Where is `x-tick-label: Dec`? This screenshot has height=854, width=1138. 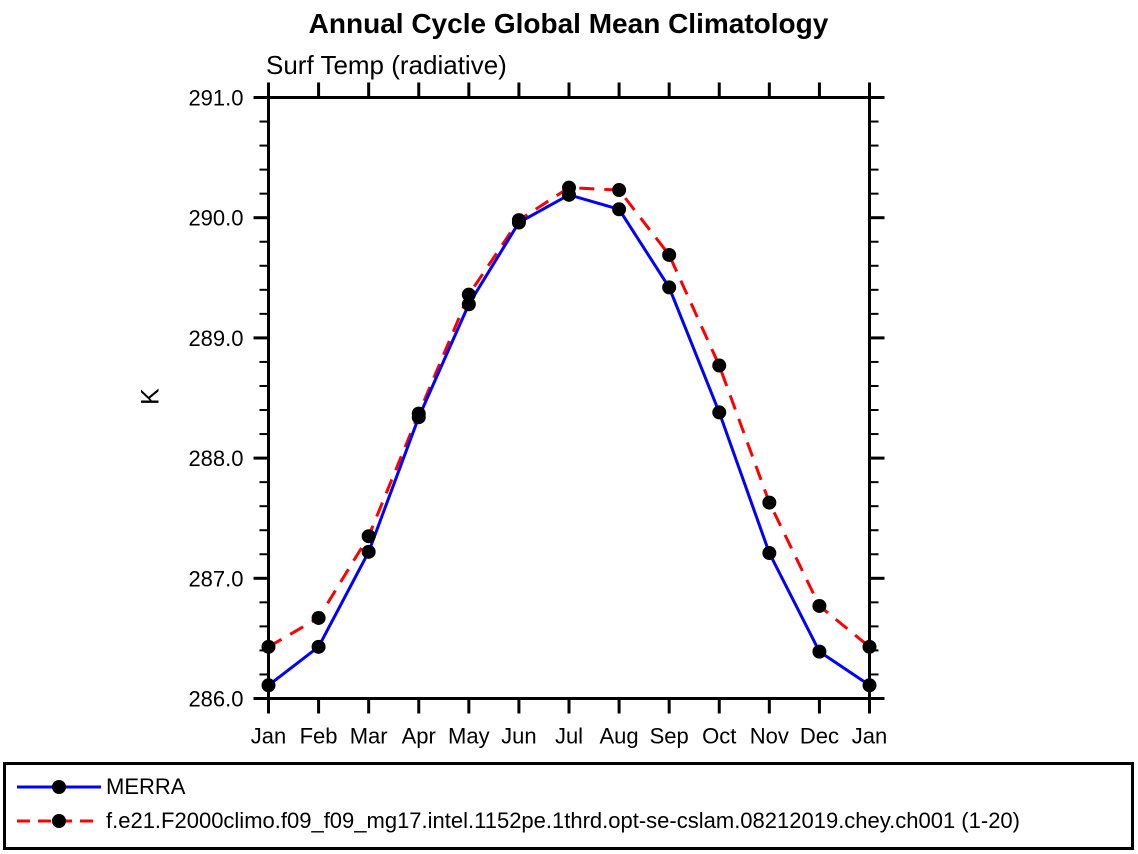
x-tick-label: Dec is located at coordinates (819, 736).